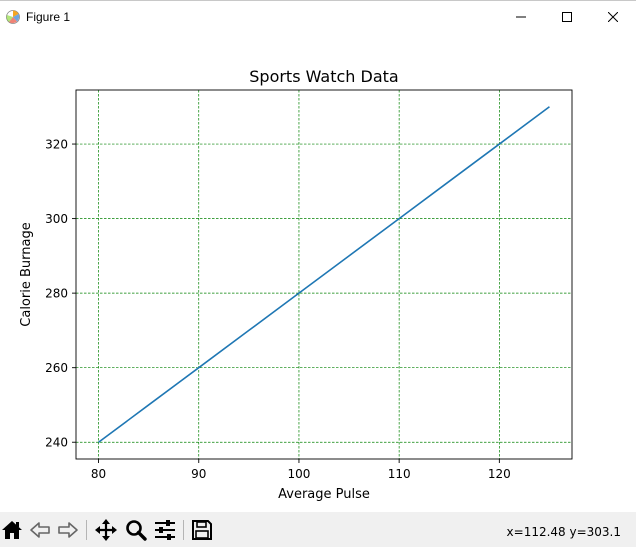  I want to click on y-tick-label: 280, so click(56, 294).